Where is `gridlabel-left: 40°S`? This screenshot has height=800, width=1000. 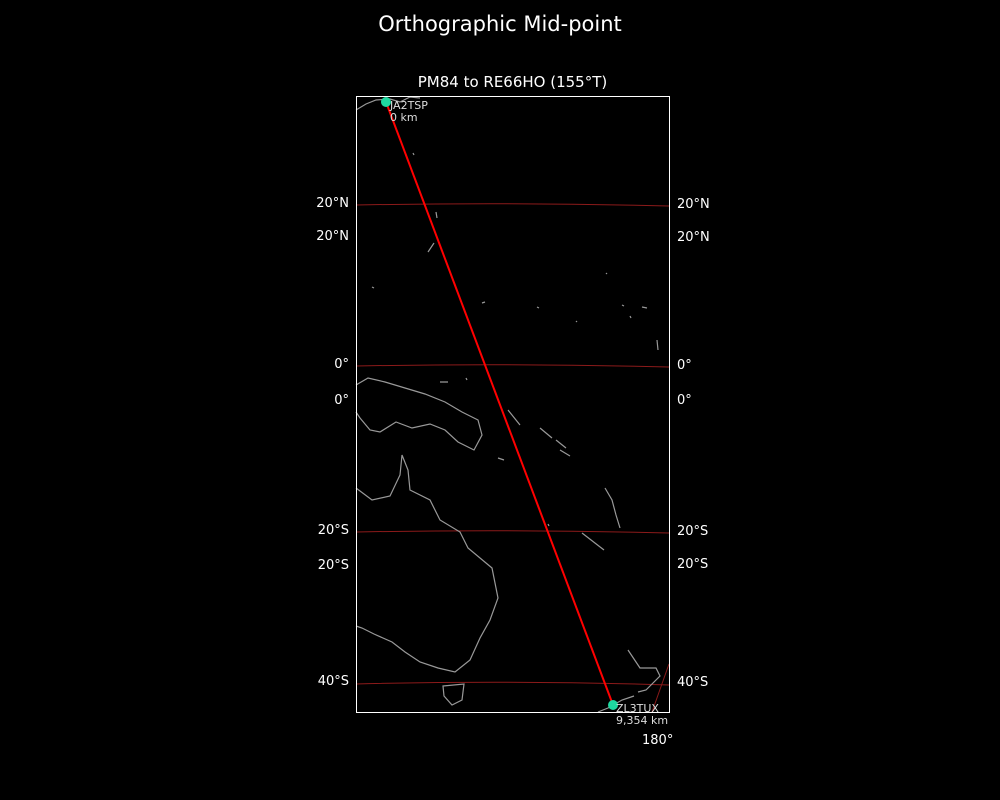
gridlabel-left: 40°S is located at coordinates (333, 681).